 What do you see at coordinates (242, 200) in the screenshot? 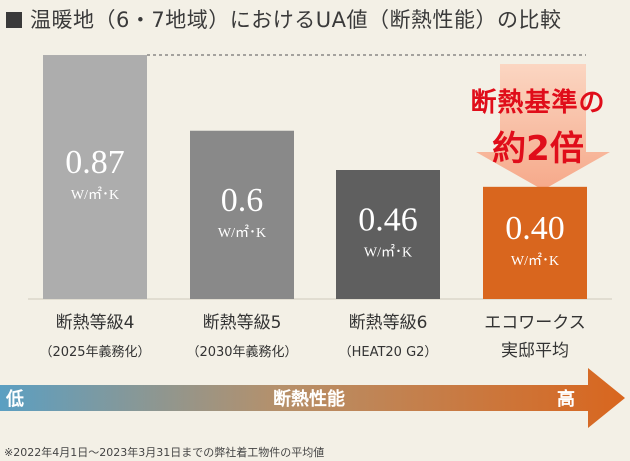
I see `bar-value-label: 0.6` at bounding box center [242, 200].